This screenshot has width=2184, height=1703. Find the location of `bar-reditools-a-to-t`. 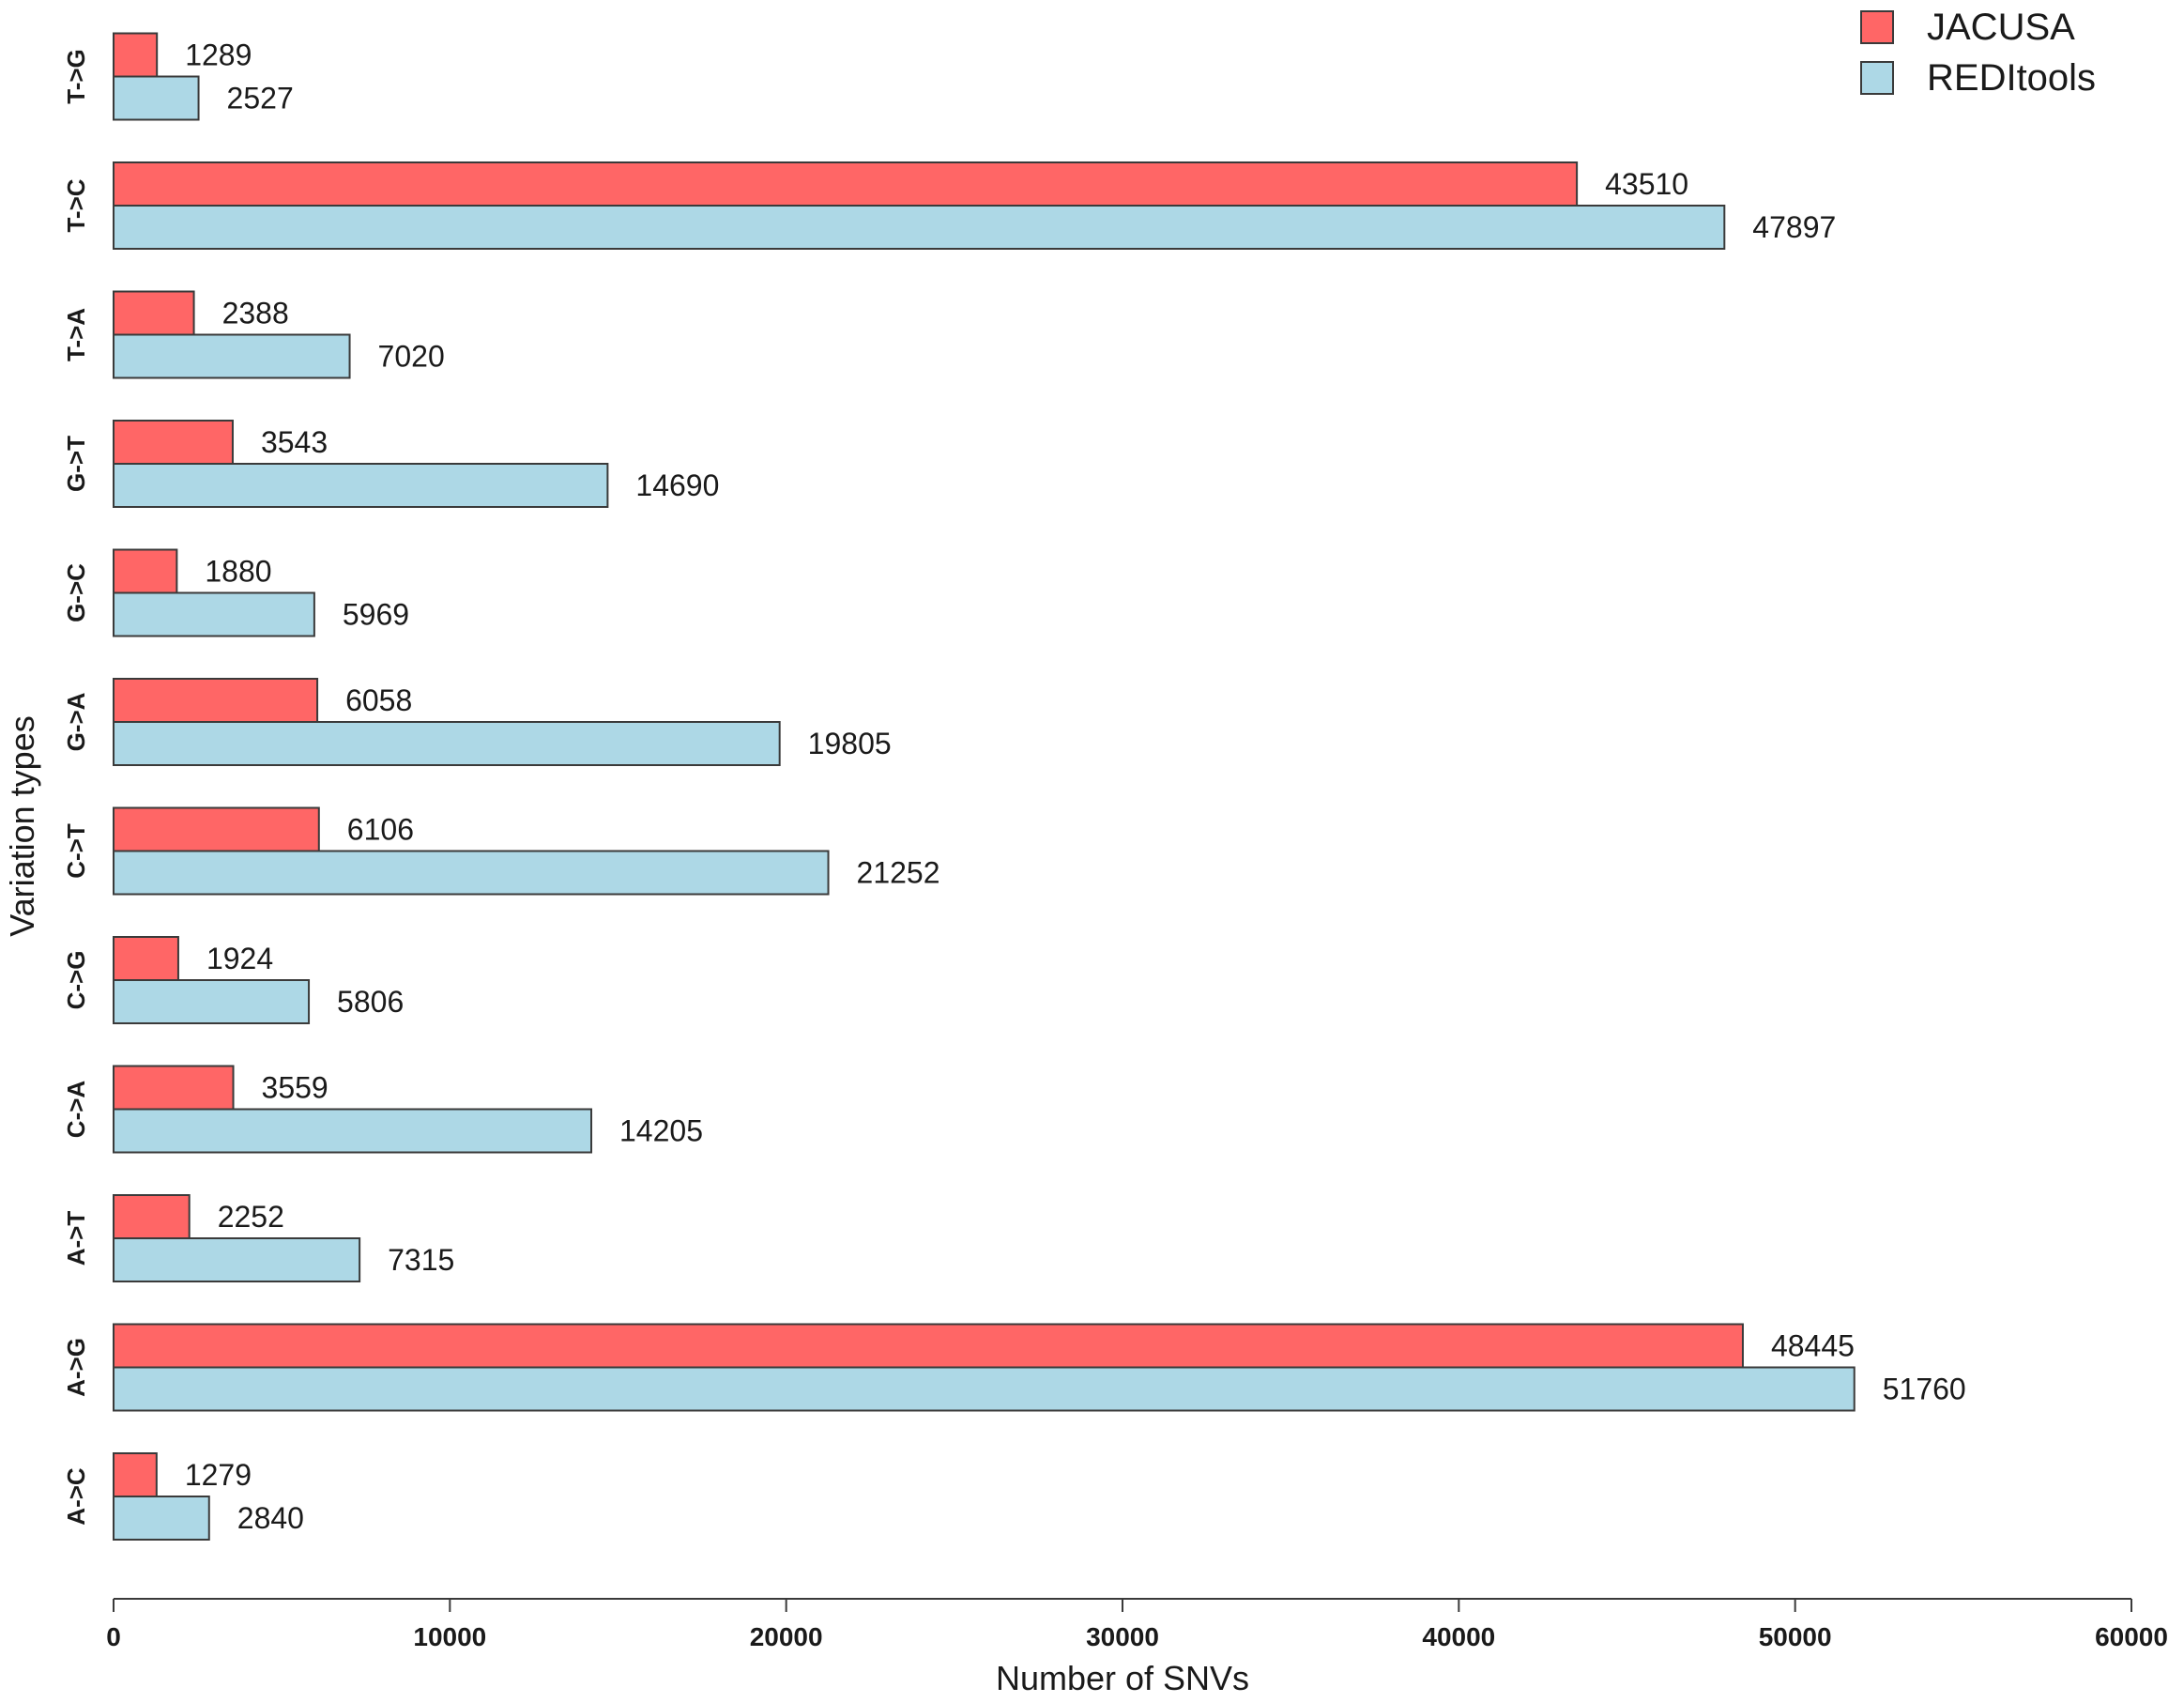

bar-reditools-a-to-t is located at coordinates (237, 1259).